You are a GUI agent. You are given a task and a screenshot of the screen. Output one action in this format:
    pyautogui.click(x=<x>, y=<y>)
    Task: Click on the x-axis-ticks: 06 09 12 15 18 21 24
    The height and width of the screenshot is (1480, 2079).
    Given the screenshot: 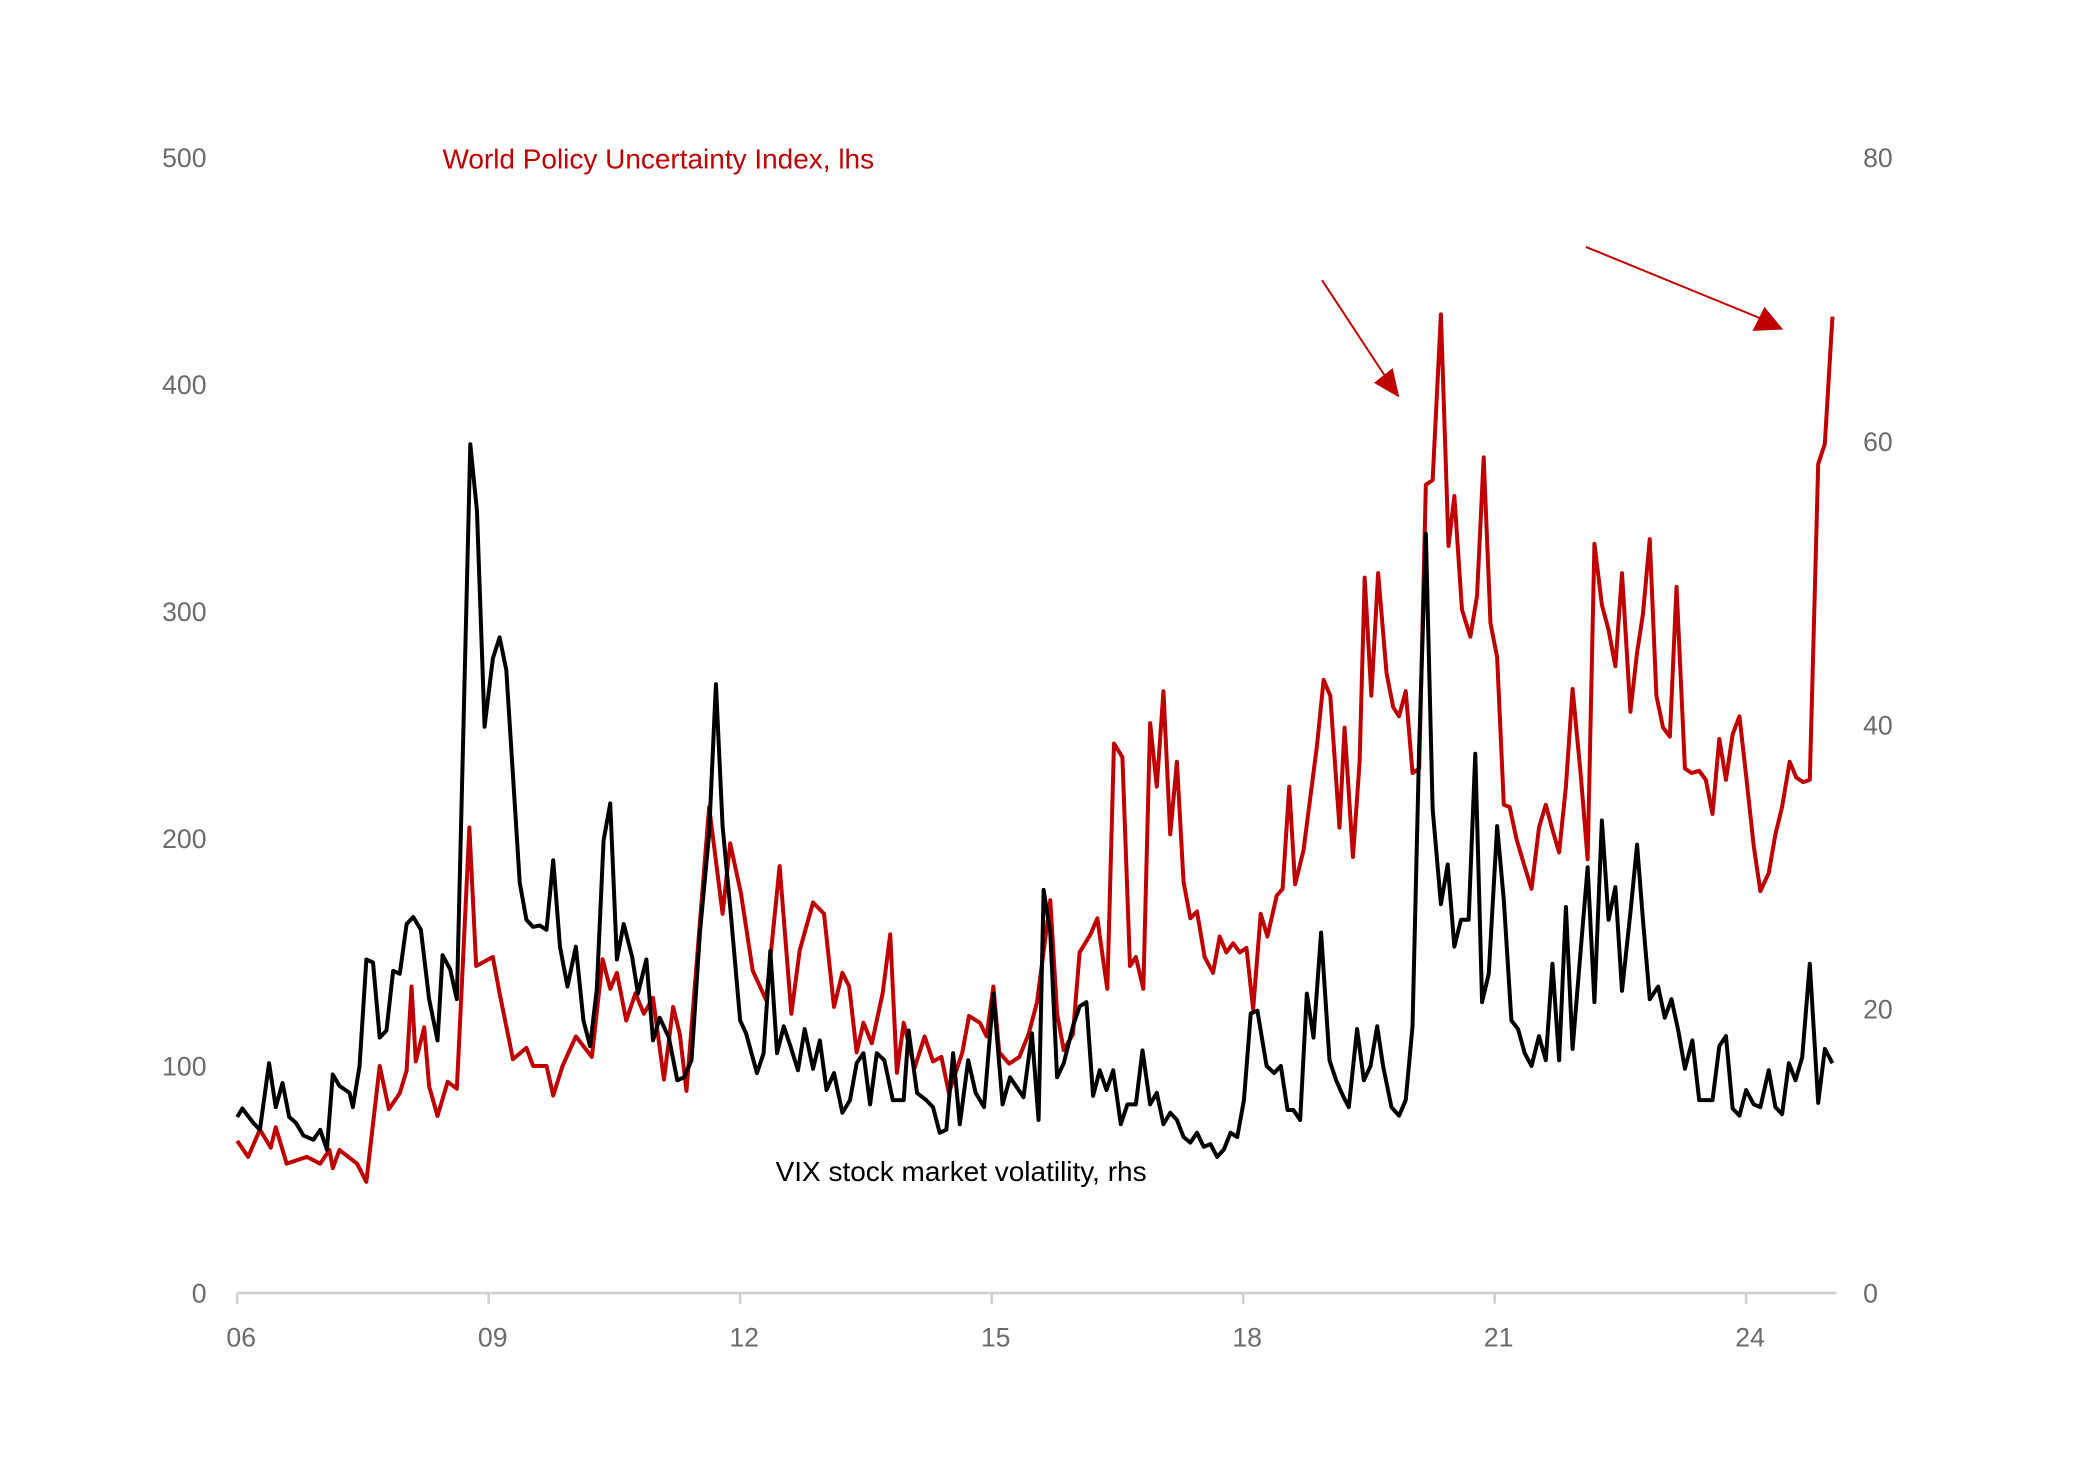 What is the action you would take?
    pyautogui.click(x=995, y=1322)
    